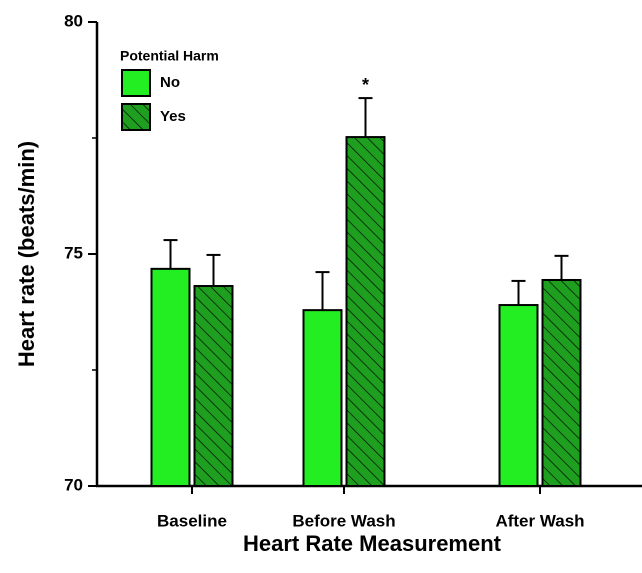 This screenshot has height=573, width=642. I want to click on y-axis-label: Heart rate (beats/min), so click(26, 254).